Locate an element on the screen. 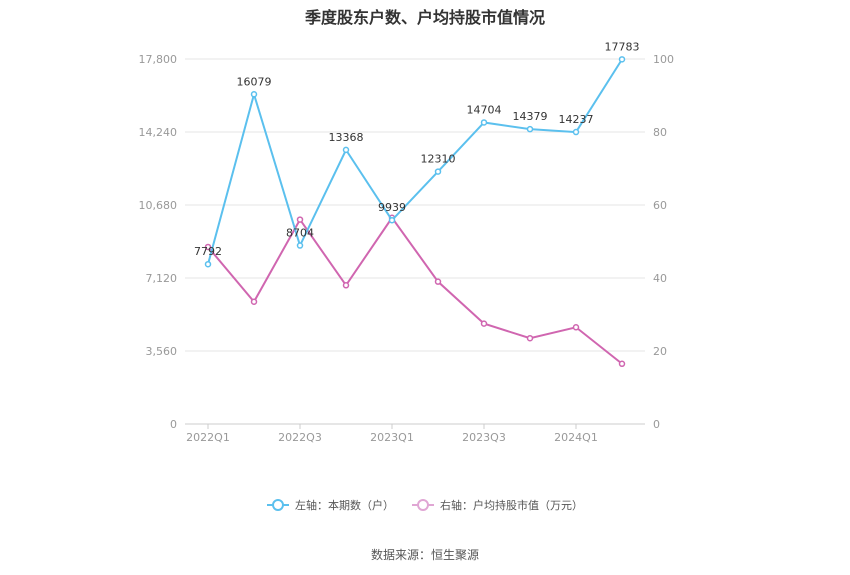 The height and width of the screenshot is (575, 850). right-axis-tick-label: 20 is located at coordinates (660, 351).